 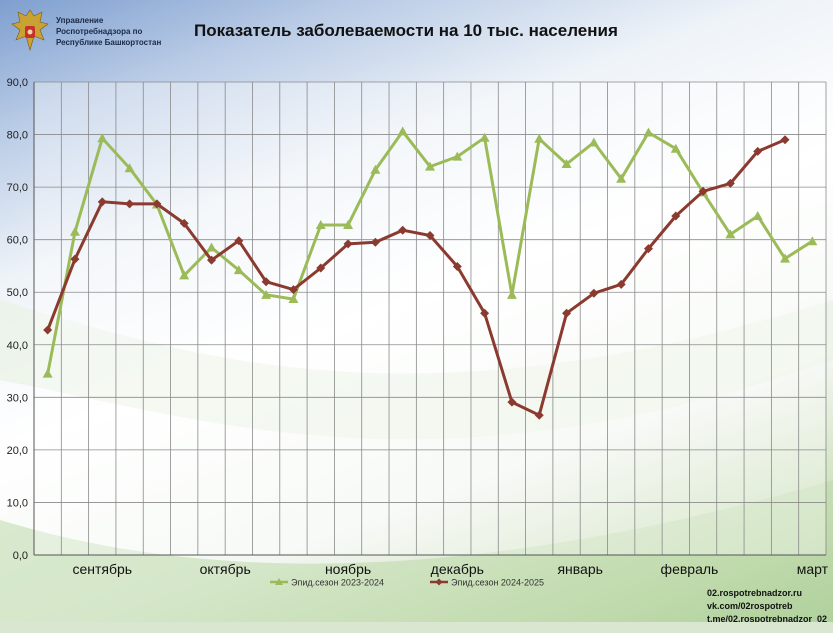 I want to click on telegram-link: t.me/02.rospotrebnadzor_02, so click(x=766, y=619).